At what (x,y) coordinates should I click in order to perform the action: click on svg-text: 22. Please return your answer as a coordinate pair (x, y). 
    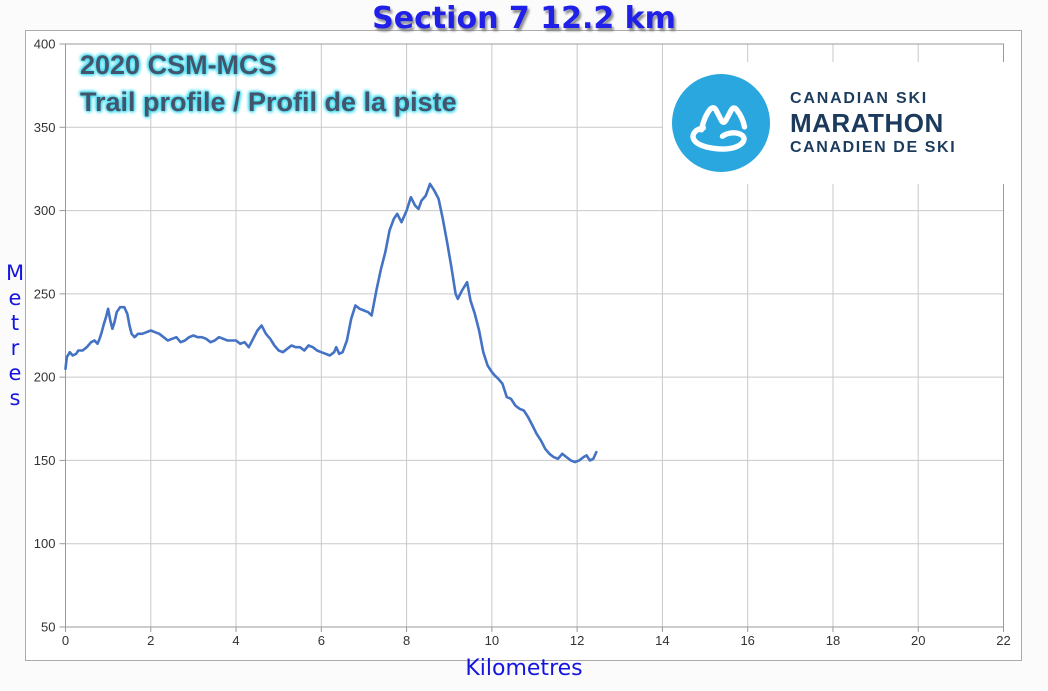
    Looking at the image, I should click on (1003, 640).